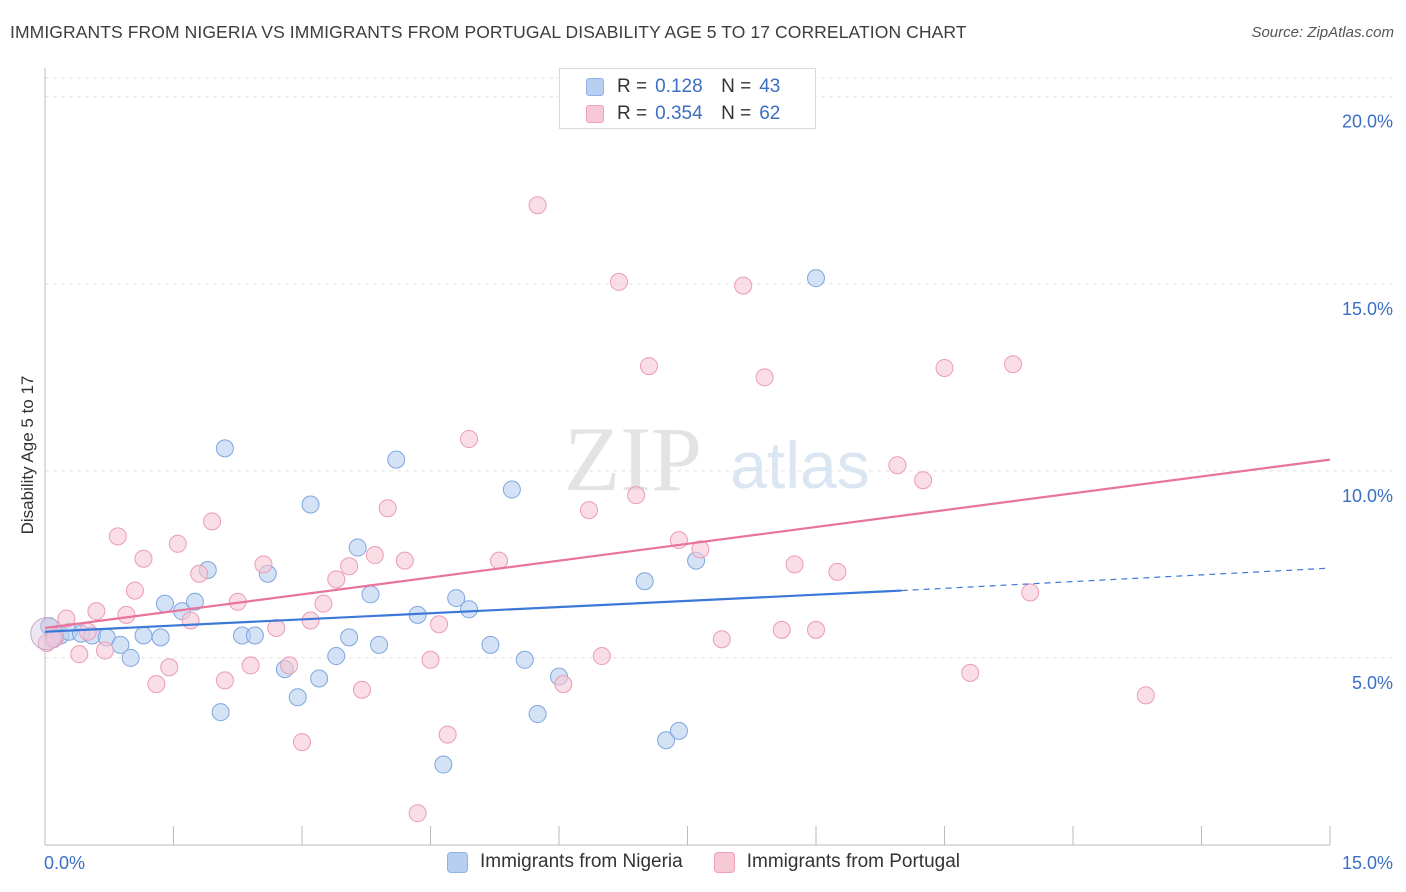 Image resolution: width=1406 pixels, height=892 pixels. Describe the element at coordinates (1367, 863) in the screenshot. I see `x-tick-label: 15.0%` at that location.